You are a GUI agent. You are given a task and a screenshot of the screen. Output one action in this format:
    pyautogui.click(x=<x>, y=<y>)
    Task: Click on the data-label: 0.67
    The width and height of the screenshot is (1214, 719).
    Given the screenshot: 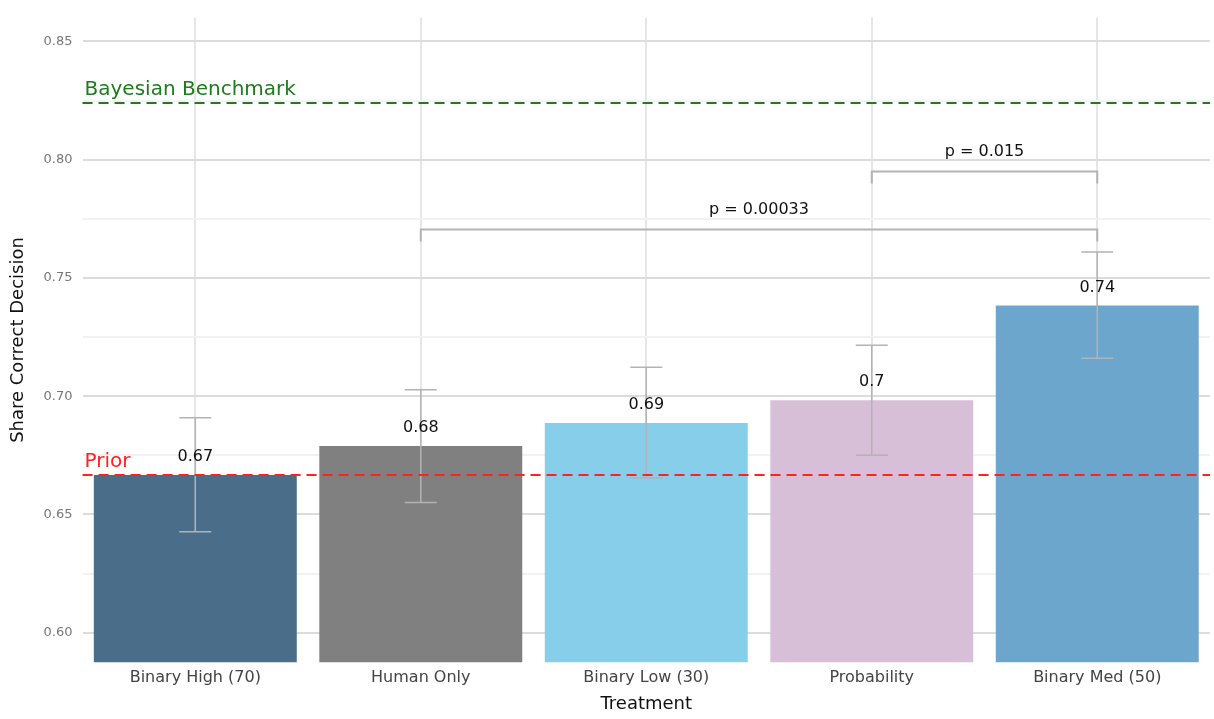 What is the action you would take?
    pyautogui.click(x=195, y=456)
    